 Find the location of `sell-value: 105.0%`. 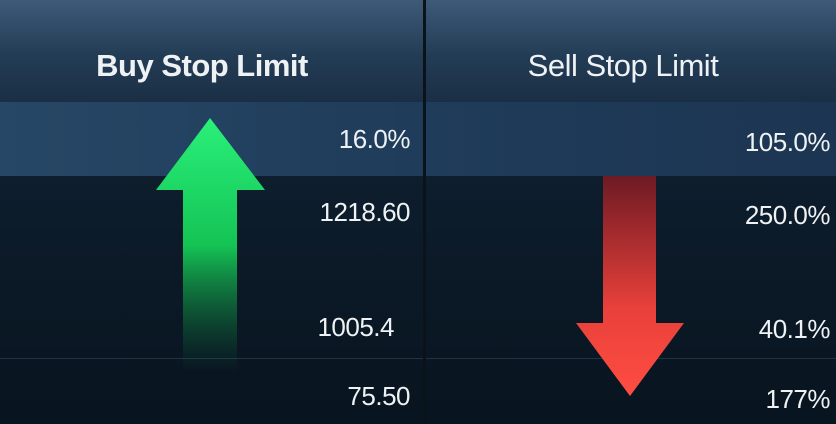

sell-value: 105.0% is located at coordinates (787, 142).